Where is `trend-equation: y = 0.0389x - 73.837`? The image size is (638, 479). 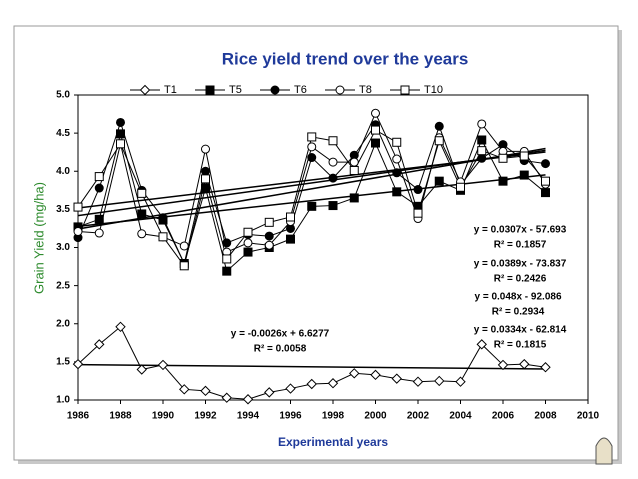
trend-equation: y = 0.0389x - 73.837 is located at coordinates (520, 264).